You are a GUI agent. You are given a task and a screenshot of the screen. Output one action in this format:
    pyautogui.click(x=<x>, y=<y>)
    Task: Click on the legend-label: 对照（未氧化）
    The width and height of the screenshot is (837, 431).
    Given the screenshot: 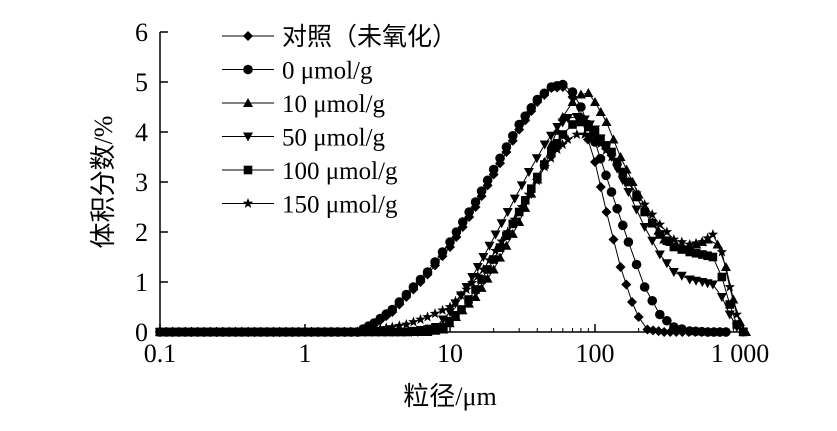 What is the action you would take?
    pyautogui.click(x=369, y=37)
    